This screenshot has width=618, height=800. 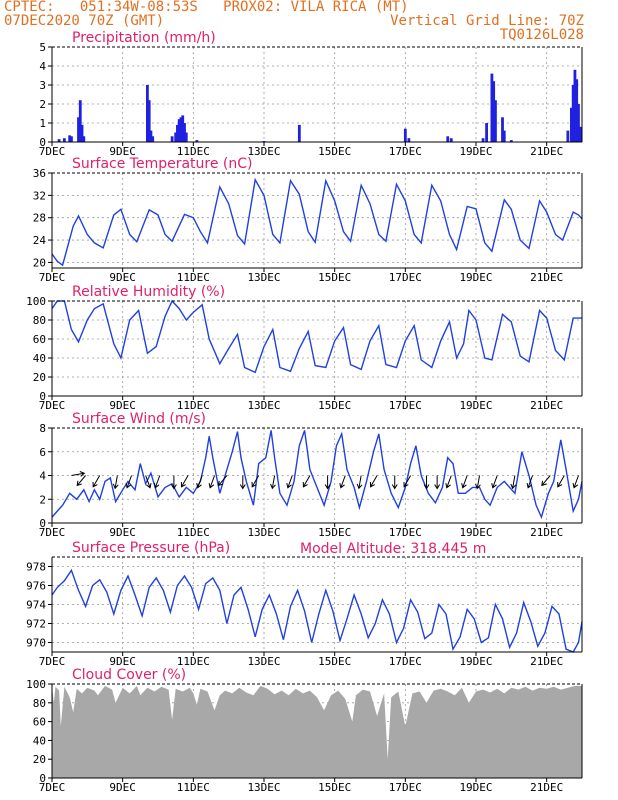 I want to click on y-tick-label: 6, so click(x=42, y=452).